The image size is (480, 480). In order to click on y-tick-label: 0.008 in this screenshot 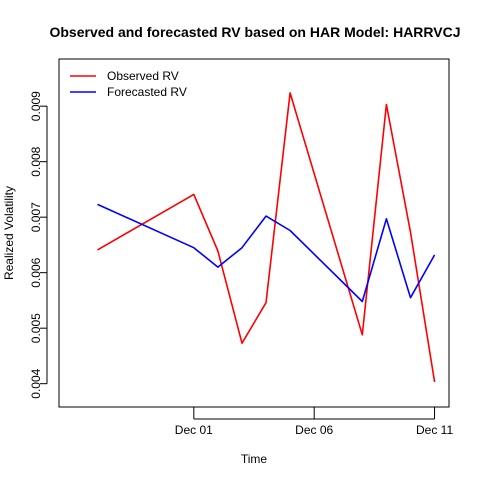, I will do `click(36, 161)`.